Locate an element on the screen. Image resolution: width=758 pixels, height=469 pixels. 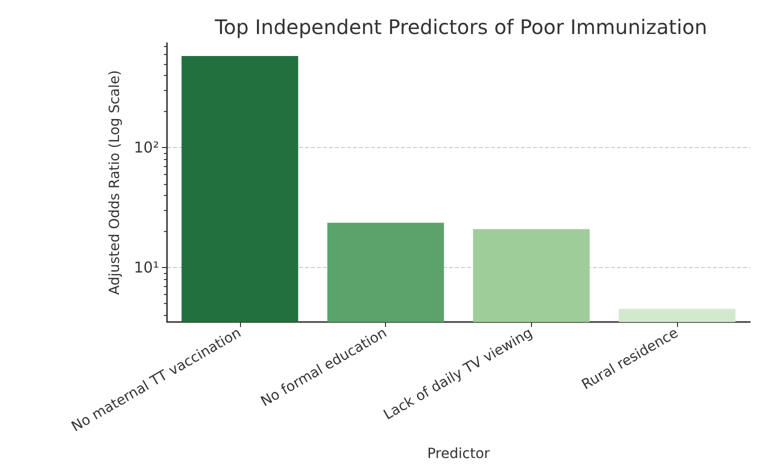
y-tick-label: 10¹ is located at coordinates (146, 267).